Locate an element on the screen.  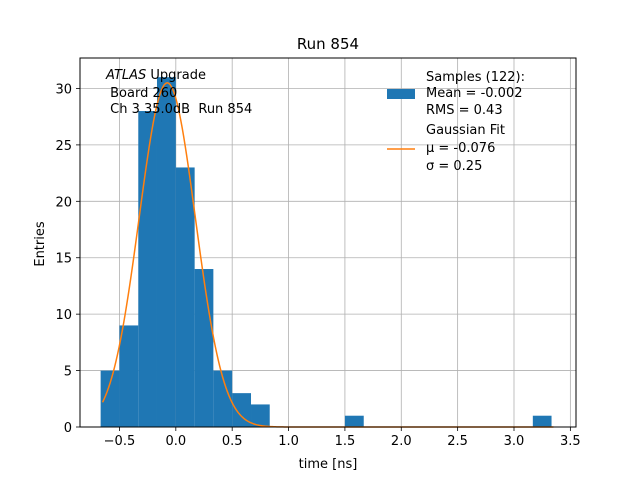
x-tick-label-7: 3.0 is located at coordinates (514, 441).